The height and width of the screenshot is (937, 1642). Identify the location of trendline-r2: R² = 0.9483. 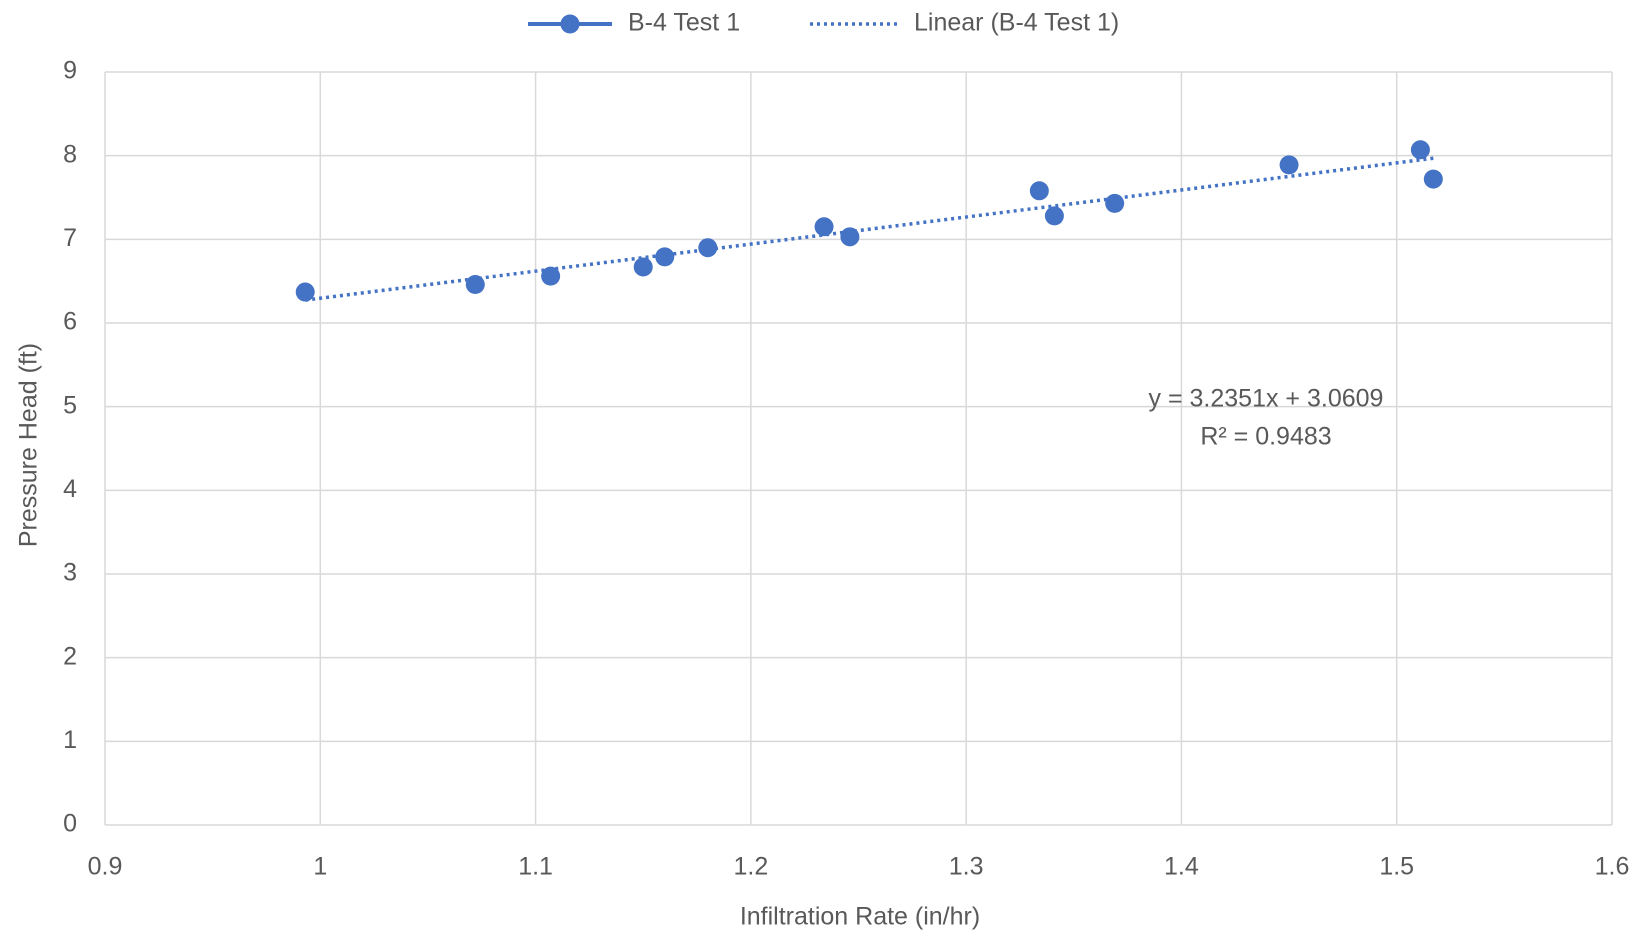
(1265, 437).